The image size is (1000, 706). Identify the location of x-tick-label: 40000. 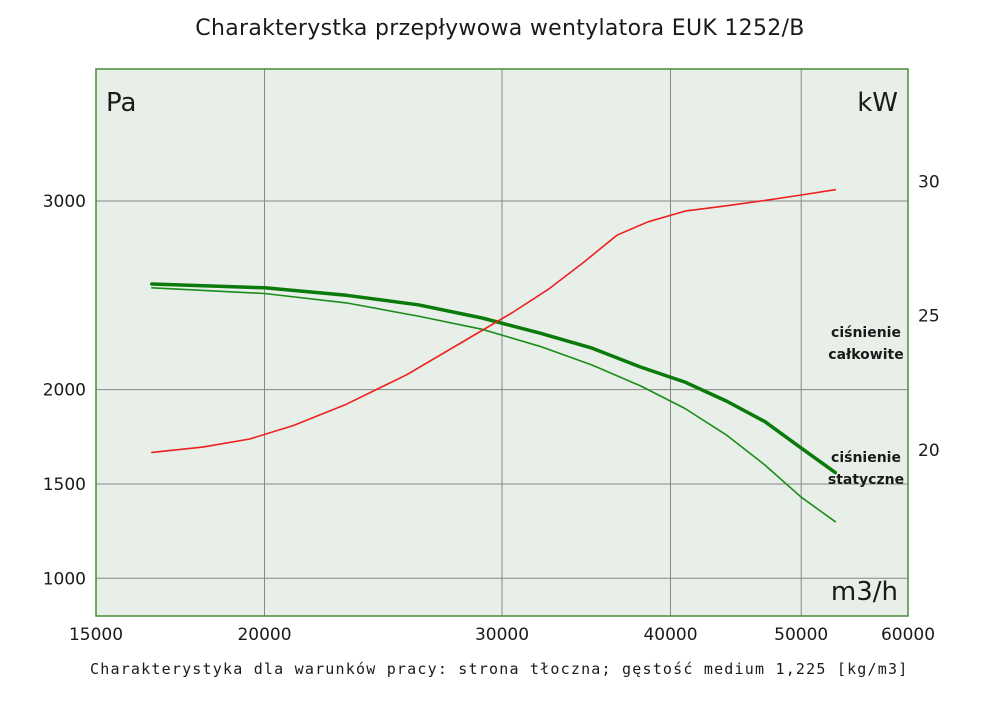
(670, 635).